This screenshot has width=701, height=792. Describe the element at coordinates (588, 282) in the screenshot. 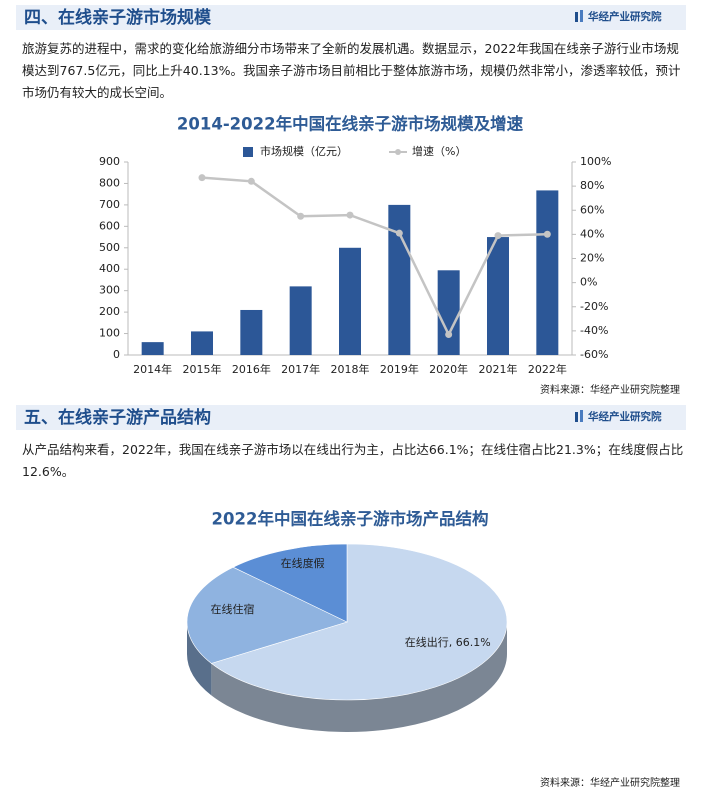

I see `y2-tick-label: 0%` at that location.